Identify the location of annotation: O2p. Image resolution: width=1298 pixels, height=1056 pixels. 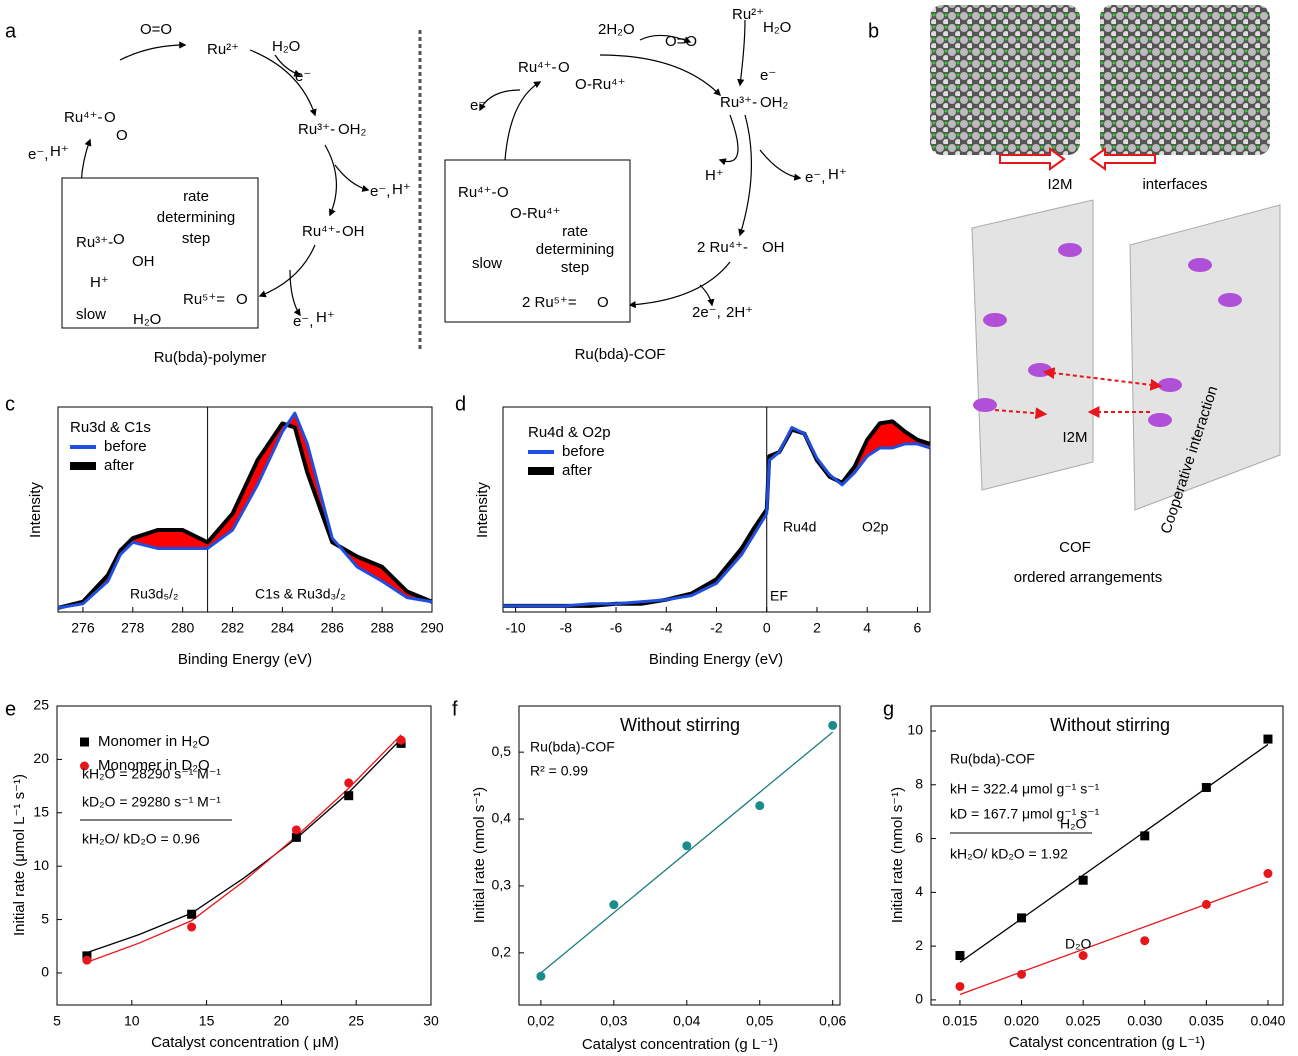
(875, 527).